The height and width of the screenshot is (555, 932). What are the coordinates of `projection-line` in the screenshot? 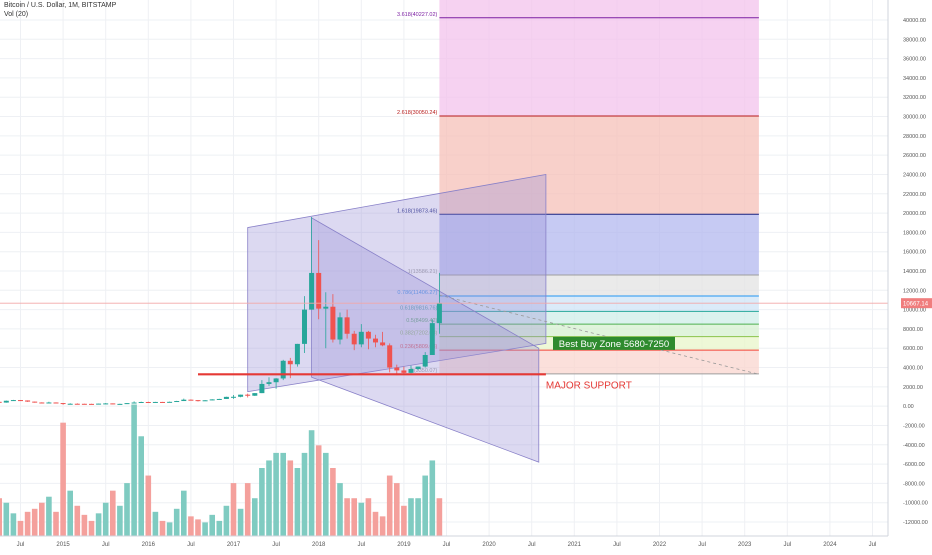 It's located at (599, 334).